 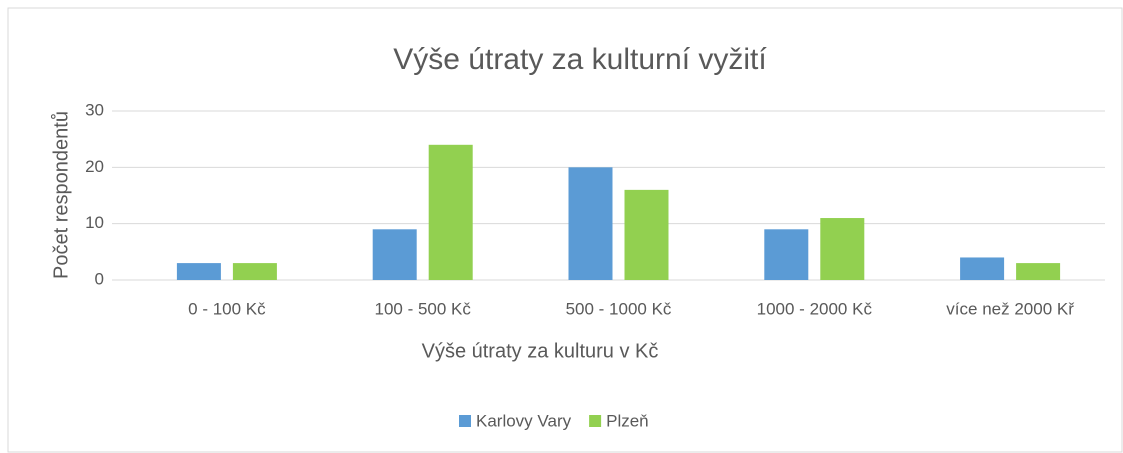 I want to click on legend-label: Karlovy Vary, so click(x=524, y=420).